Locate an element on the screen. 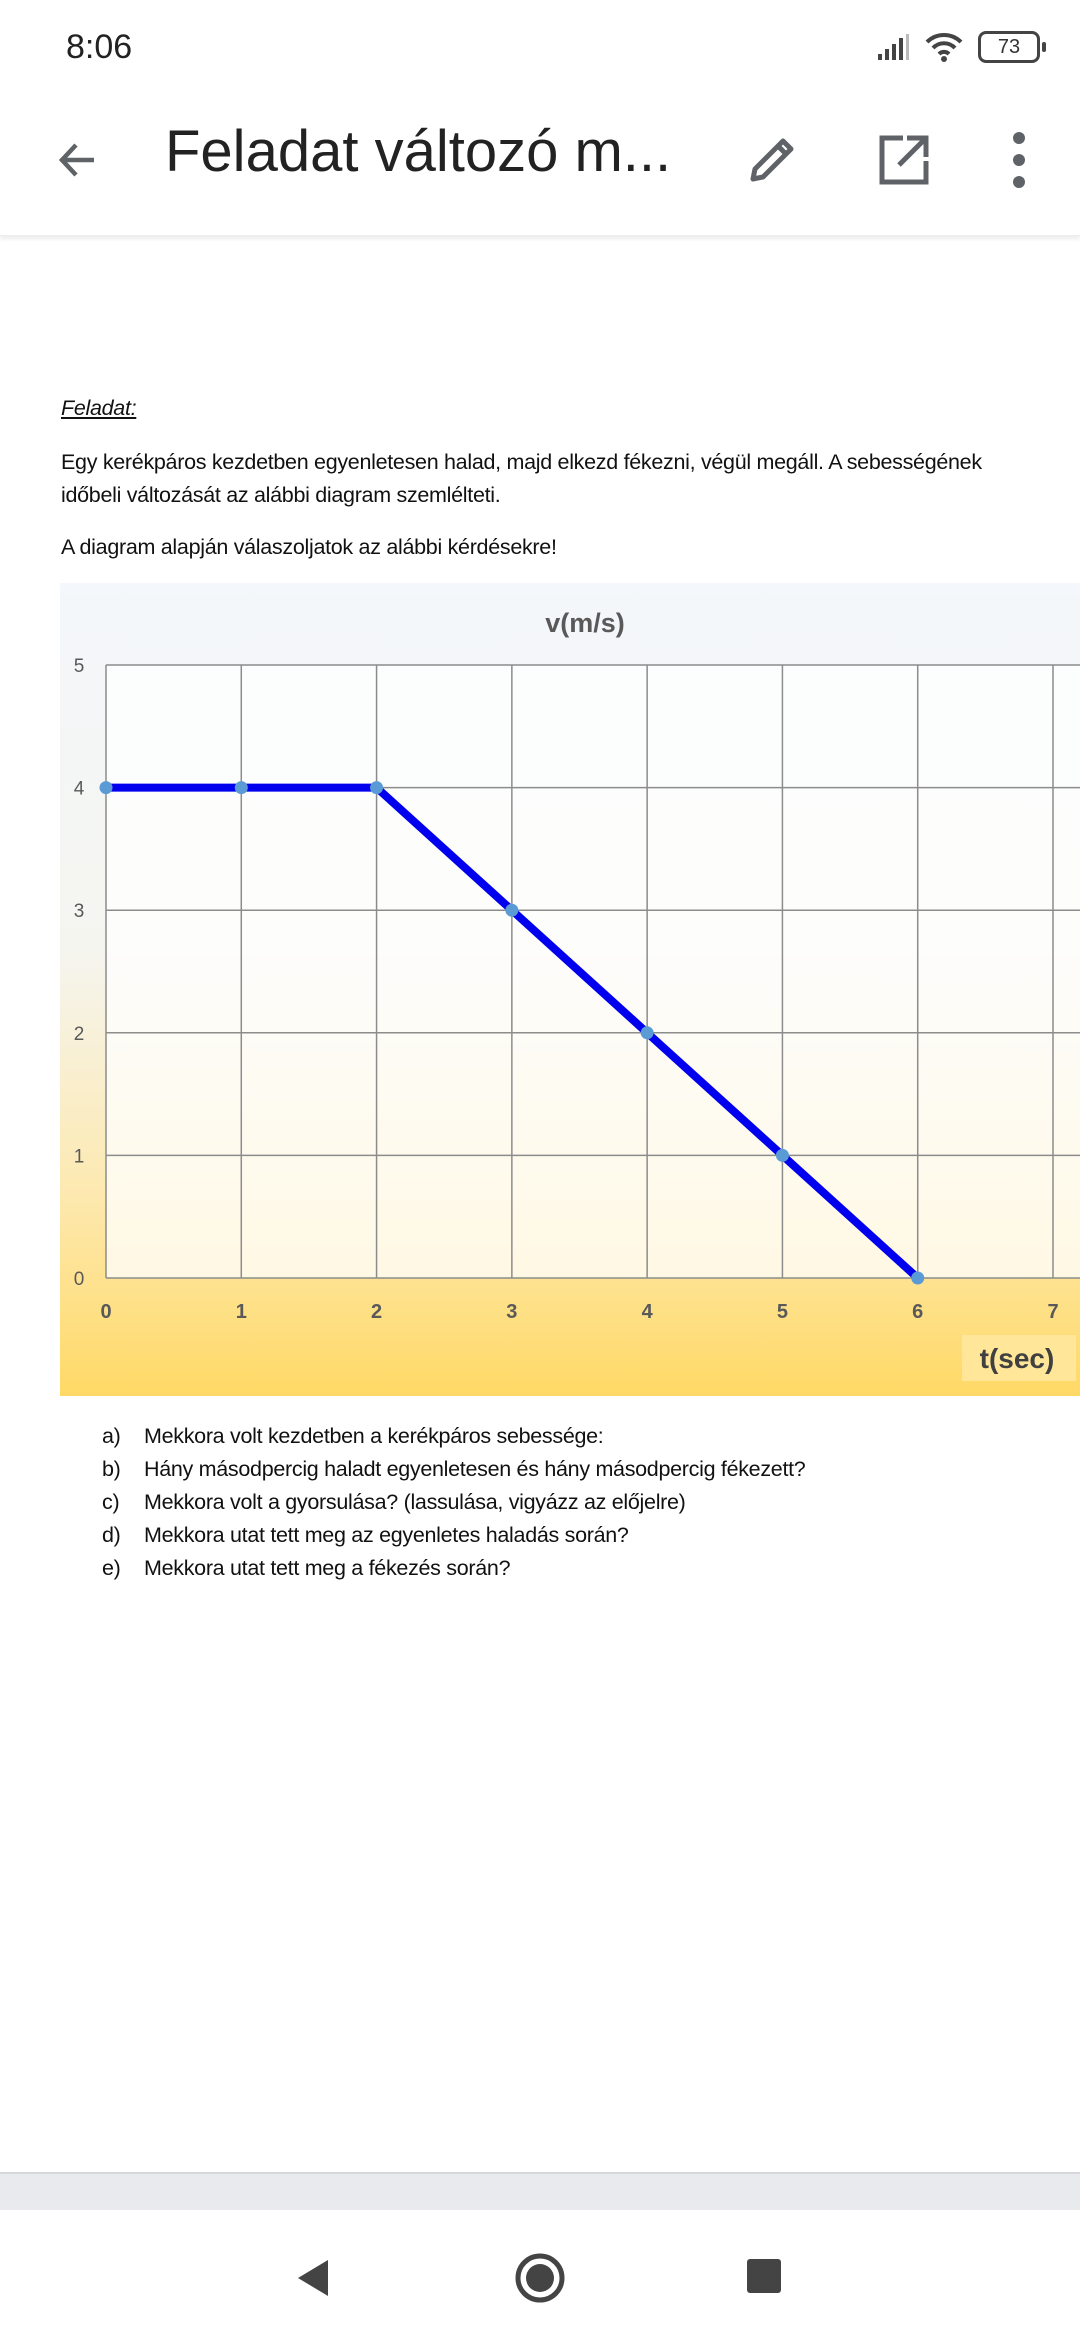 This screenshot has height=2340, width=1080. status-time: 8:06 is located at coordinates (99, 47).